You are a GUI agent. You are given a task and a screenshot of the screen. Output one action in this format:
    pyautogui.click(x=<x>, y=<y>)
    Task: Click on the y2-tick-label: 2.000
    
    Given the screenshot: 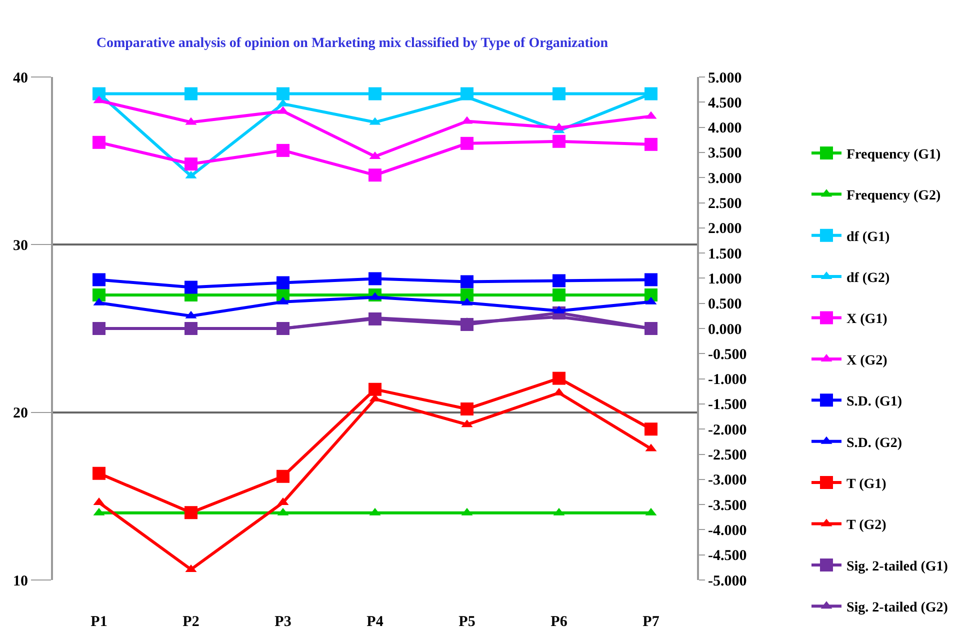 What is the action you would take?
    pyautogui.click(x=725, y=229)
    